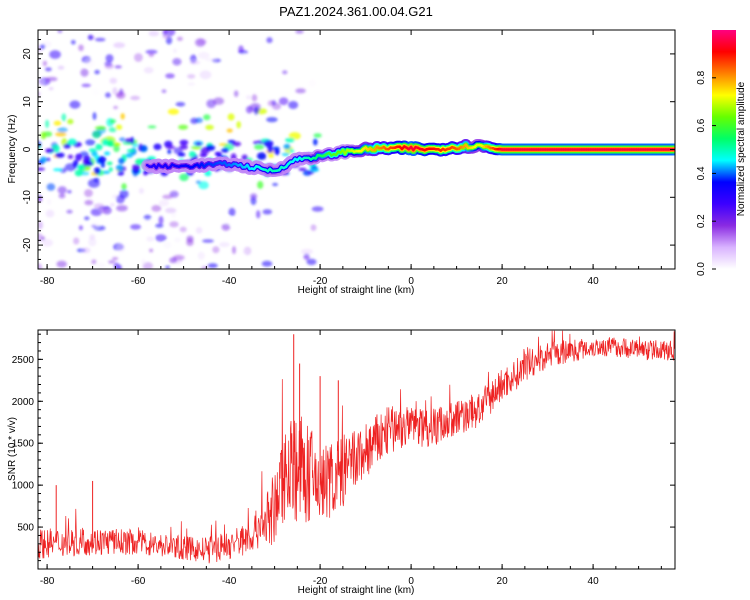  I want to click on snr-x-tick-label: -20, so click(320, 581).